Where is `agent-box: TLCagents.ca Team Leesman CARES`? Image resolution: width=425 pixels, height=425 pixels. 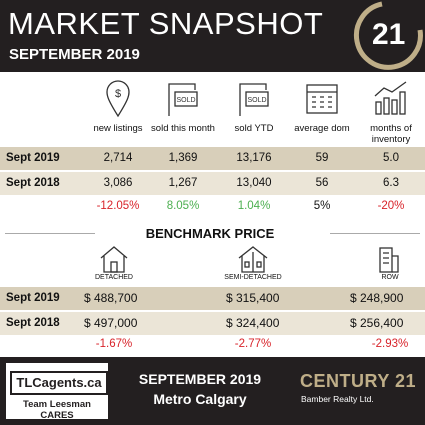 agent-box: TLCagents.ca Team Leesman CARES is located at coordinates (57, 392).